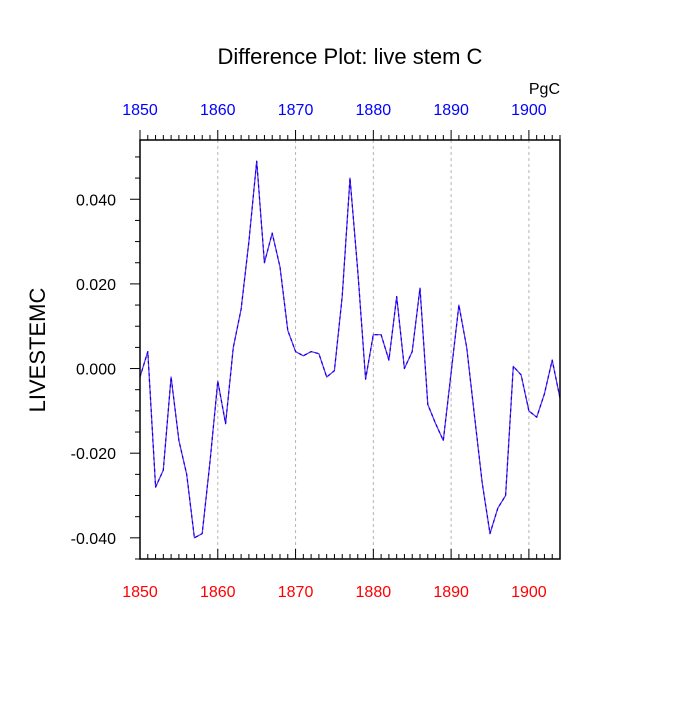 The image size is (700, 705). I want to click on x-tick-label-bottom-1890: 1890, so click(451, 592).